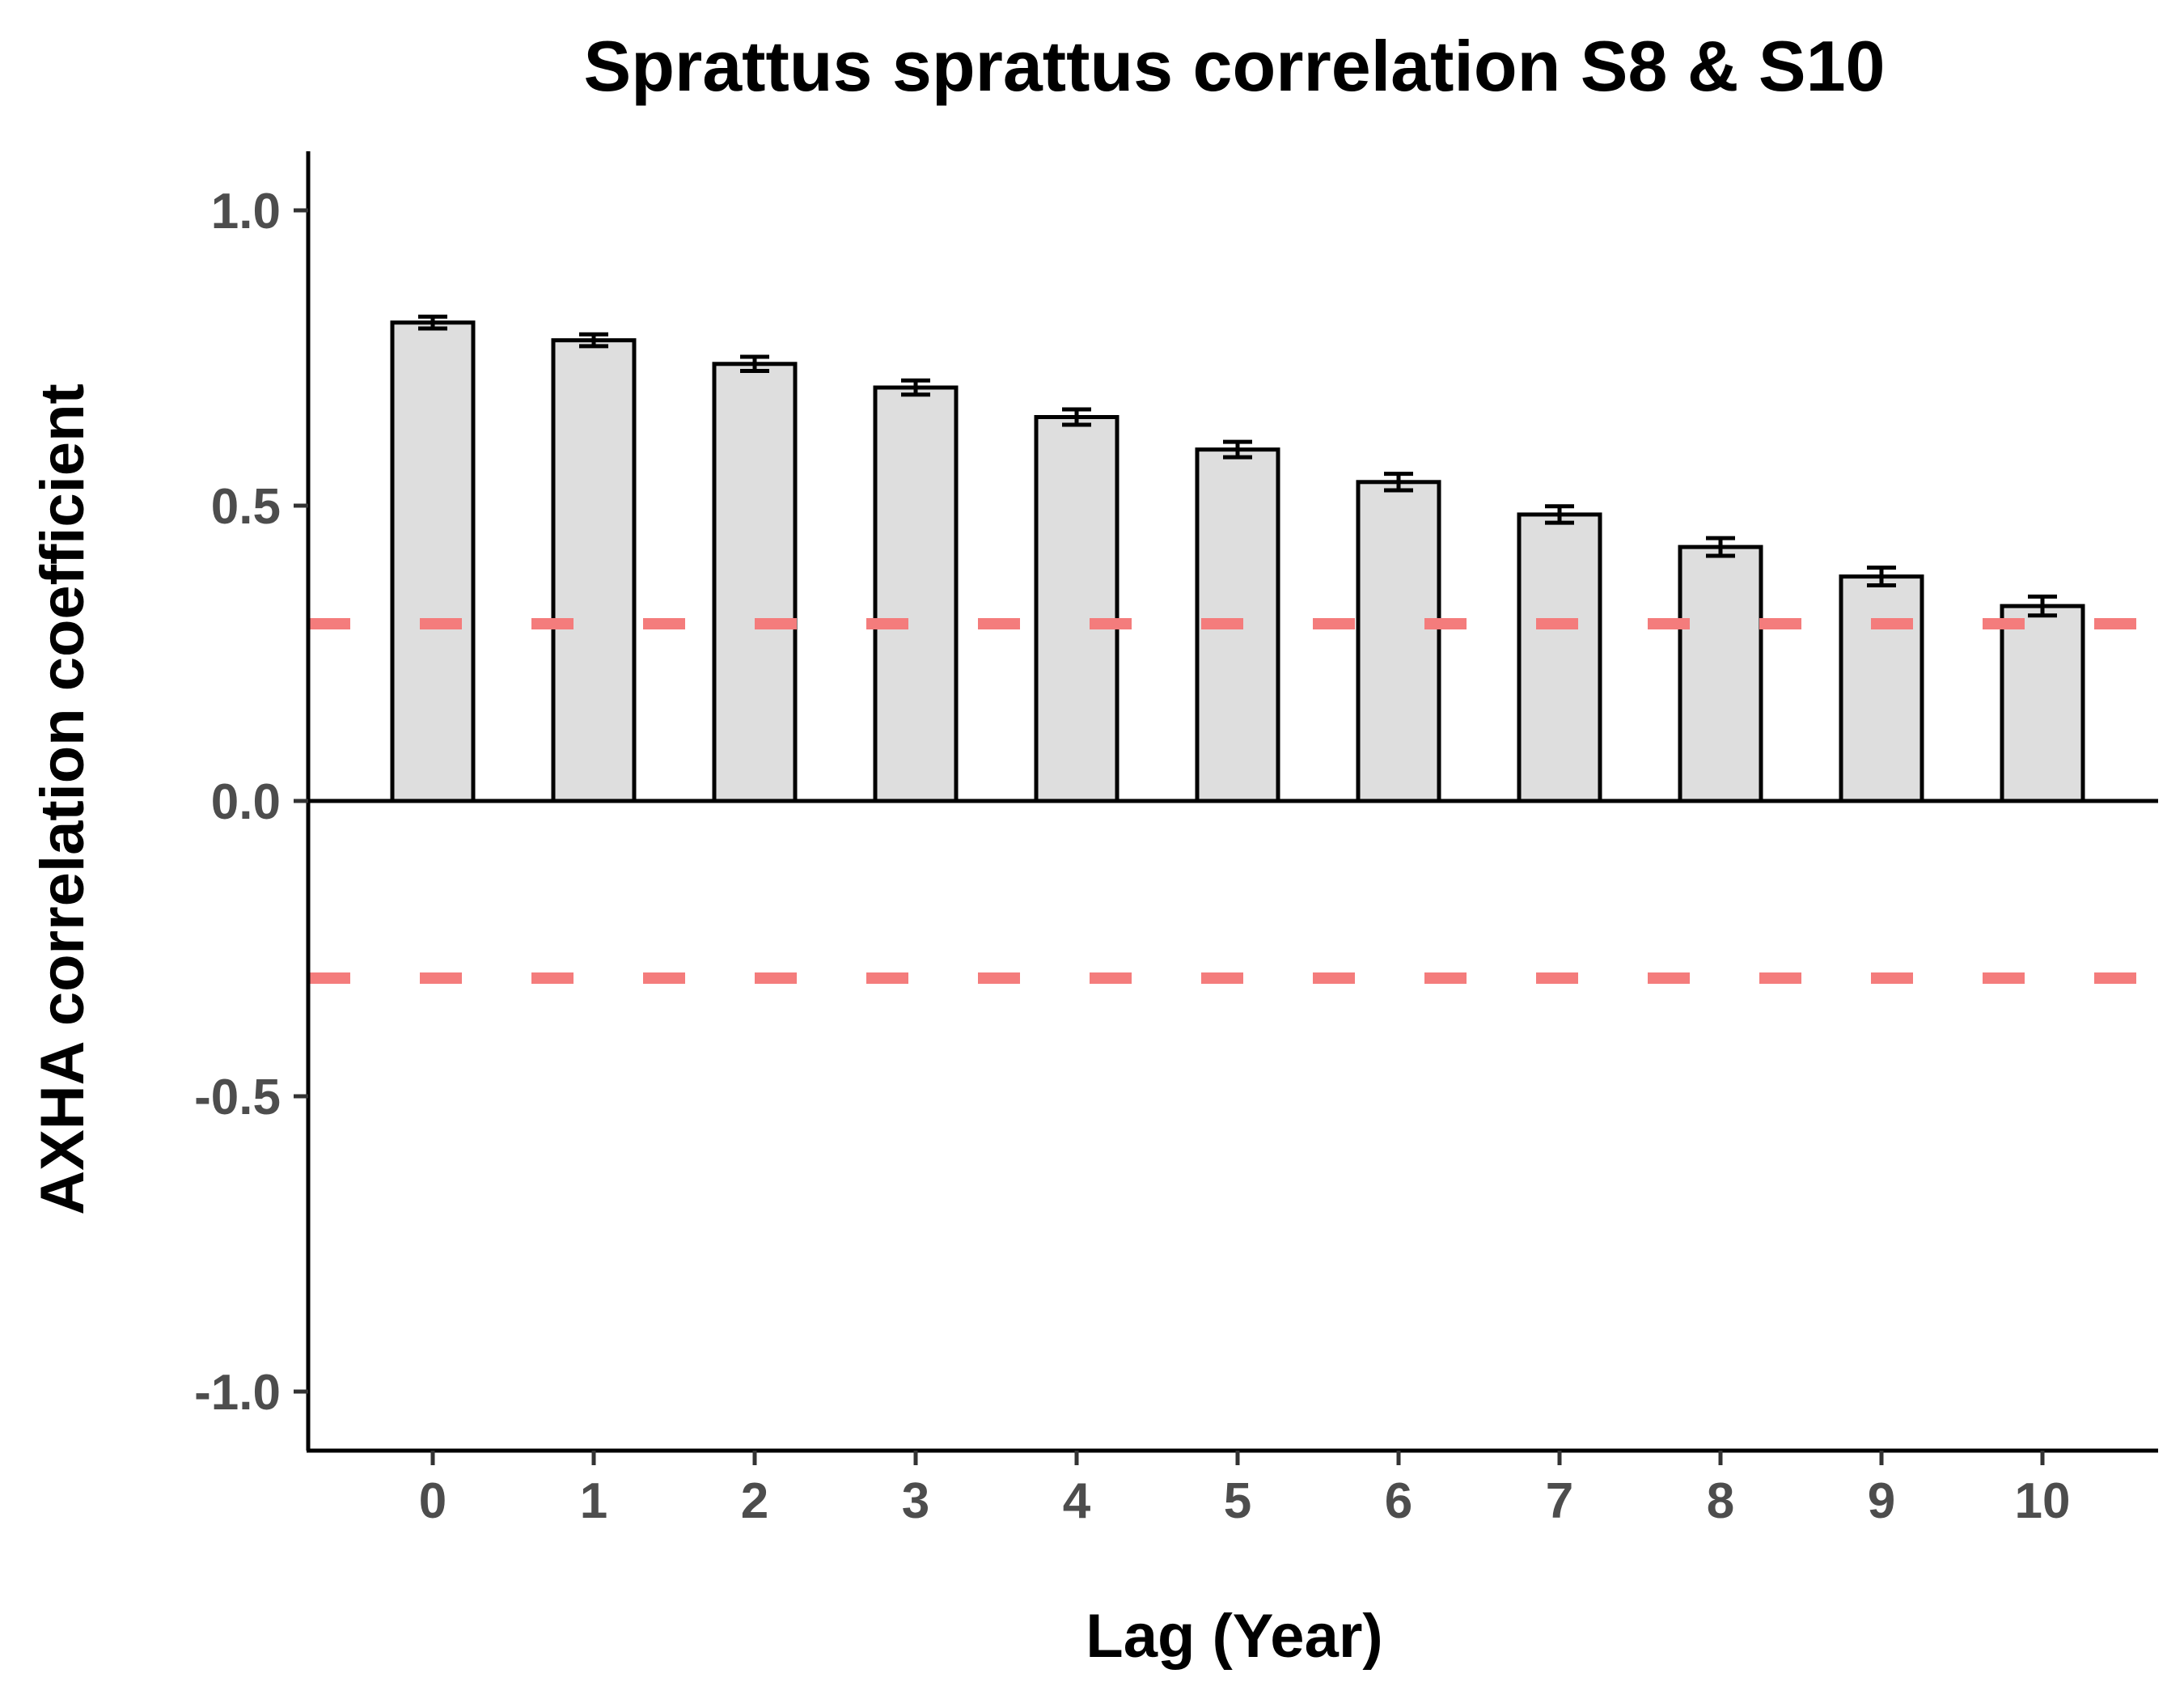  Describe the element at coordinates (246, 507) in the screenshot. I see `y-tick-label: 0.5` at that location.